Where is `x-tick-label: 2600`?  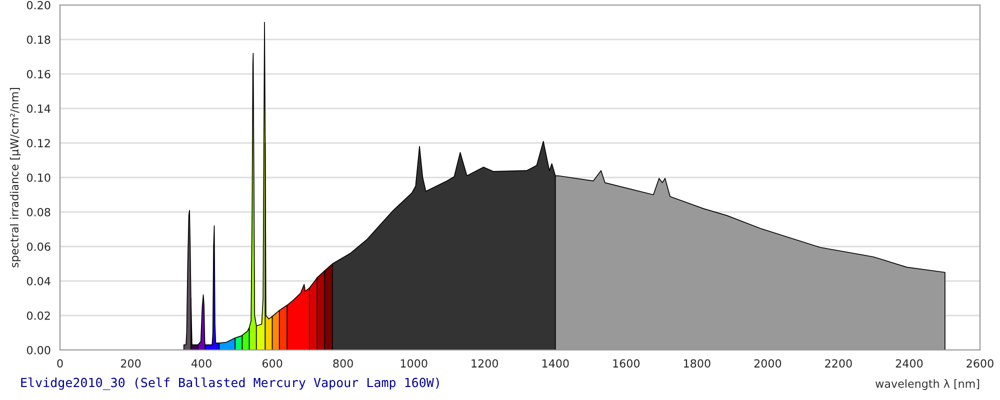 x-tick-label: 2600 is located at coordinates (980, 363).